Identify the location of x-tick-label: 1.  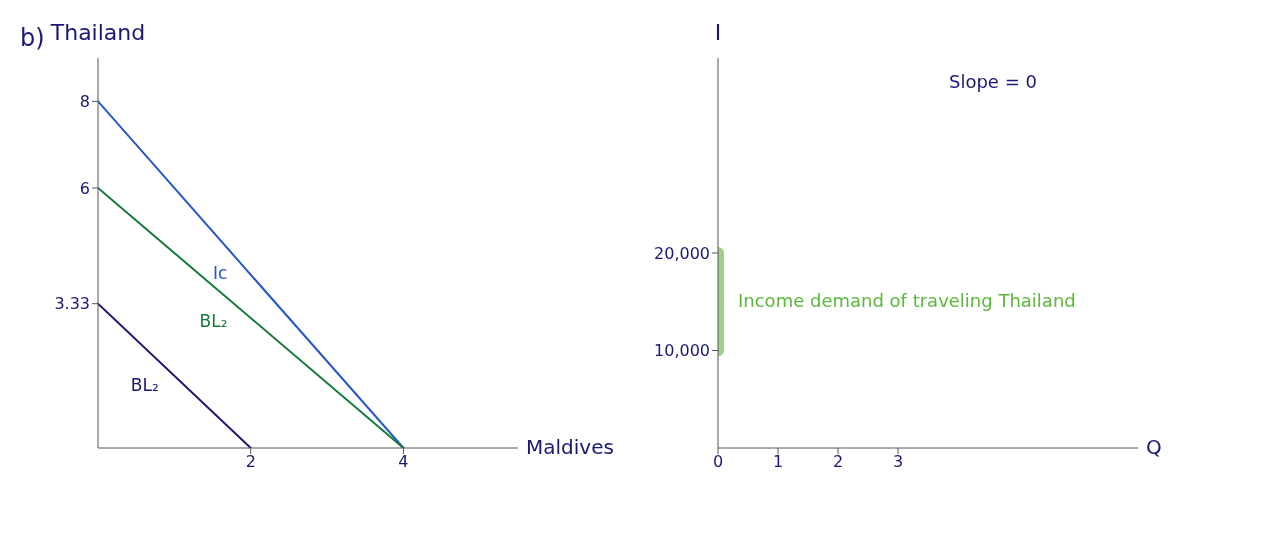
(778, 462).